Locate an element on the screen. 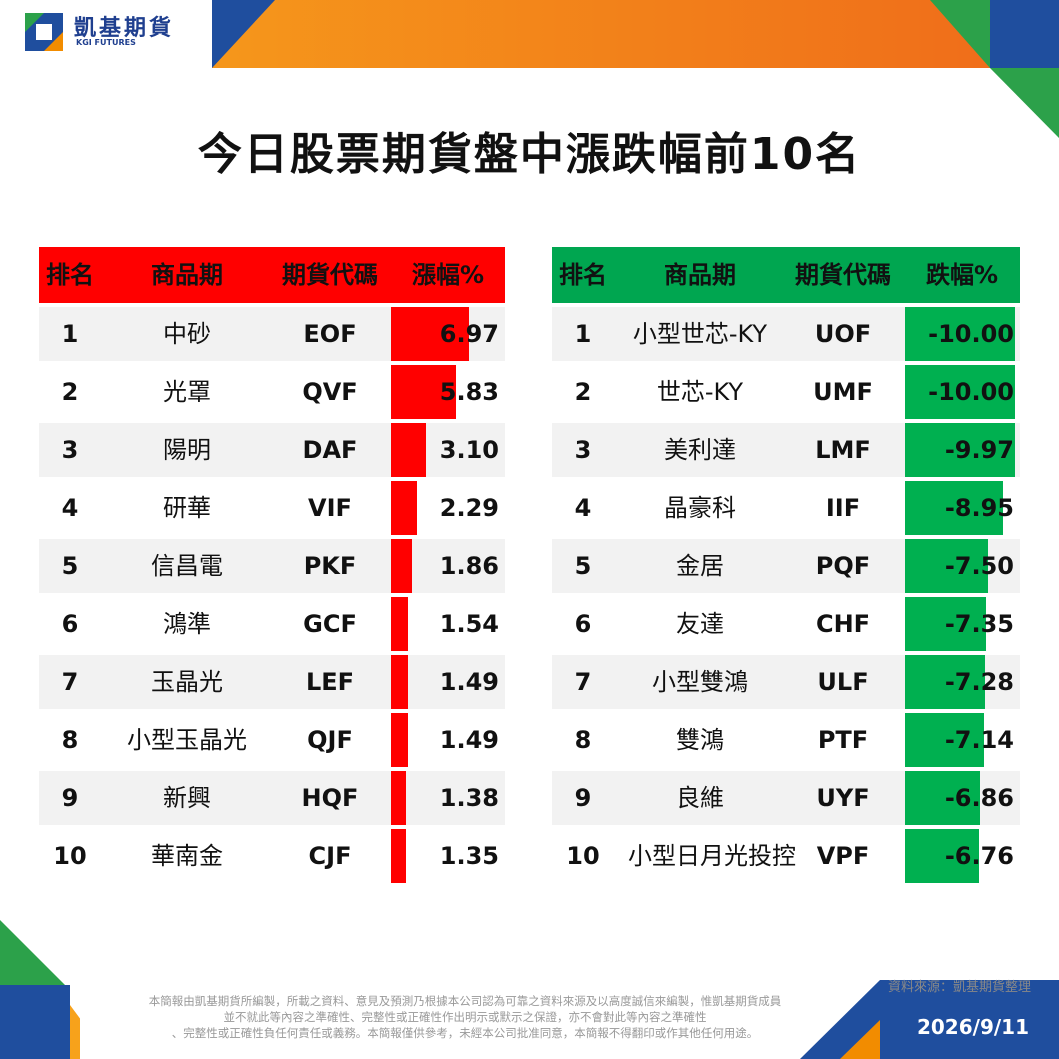 Image resolution: width=1059 pixels, height=1059 pixels. change-value: -6.86 is located at coordinates (979, 798).